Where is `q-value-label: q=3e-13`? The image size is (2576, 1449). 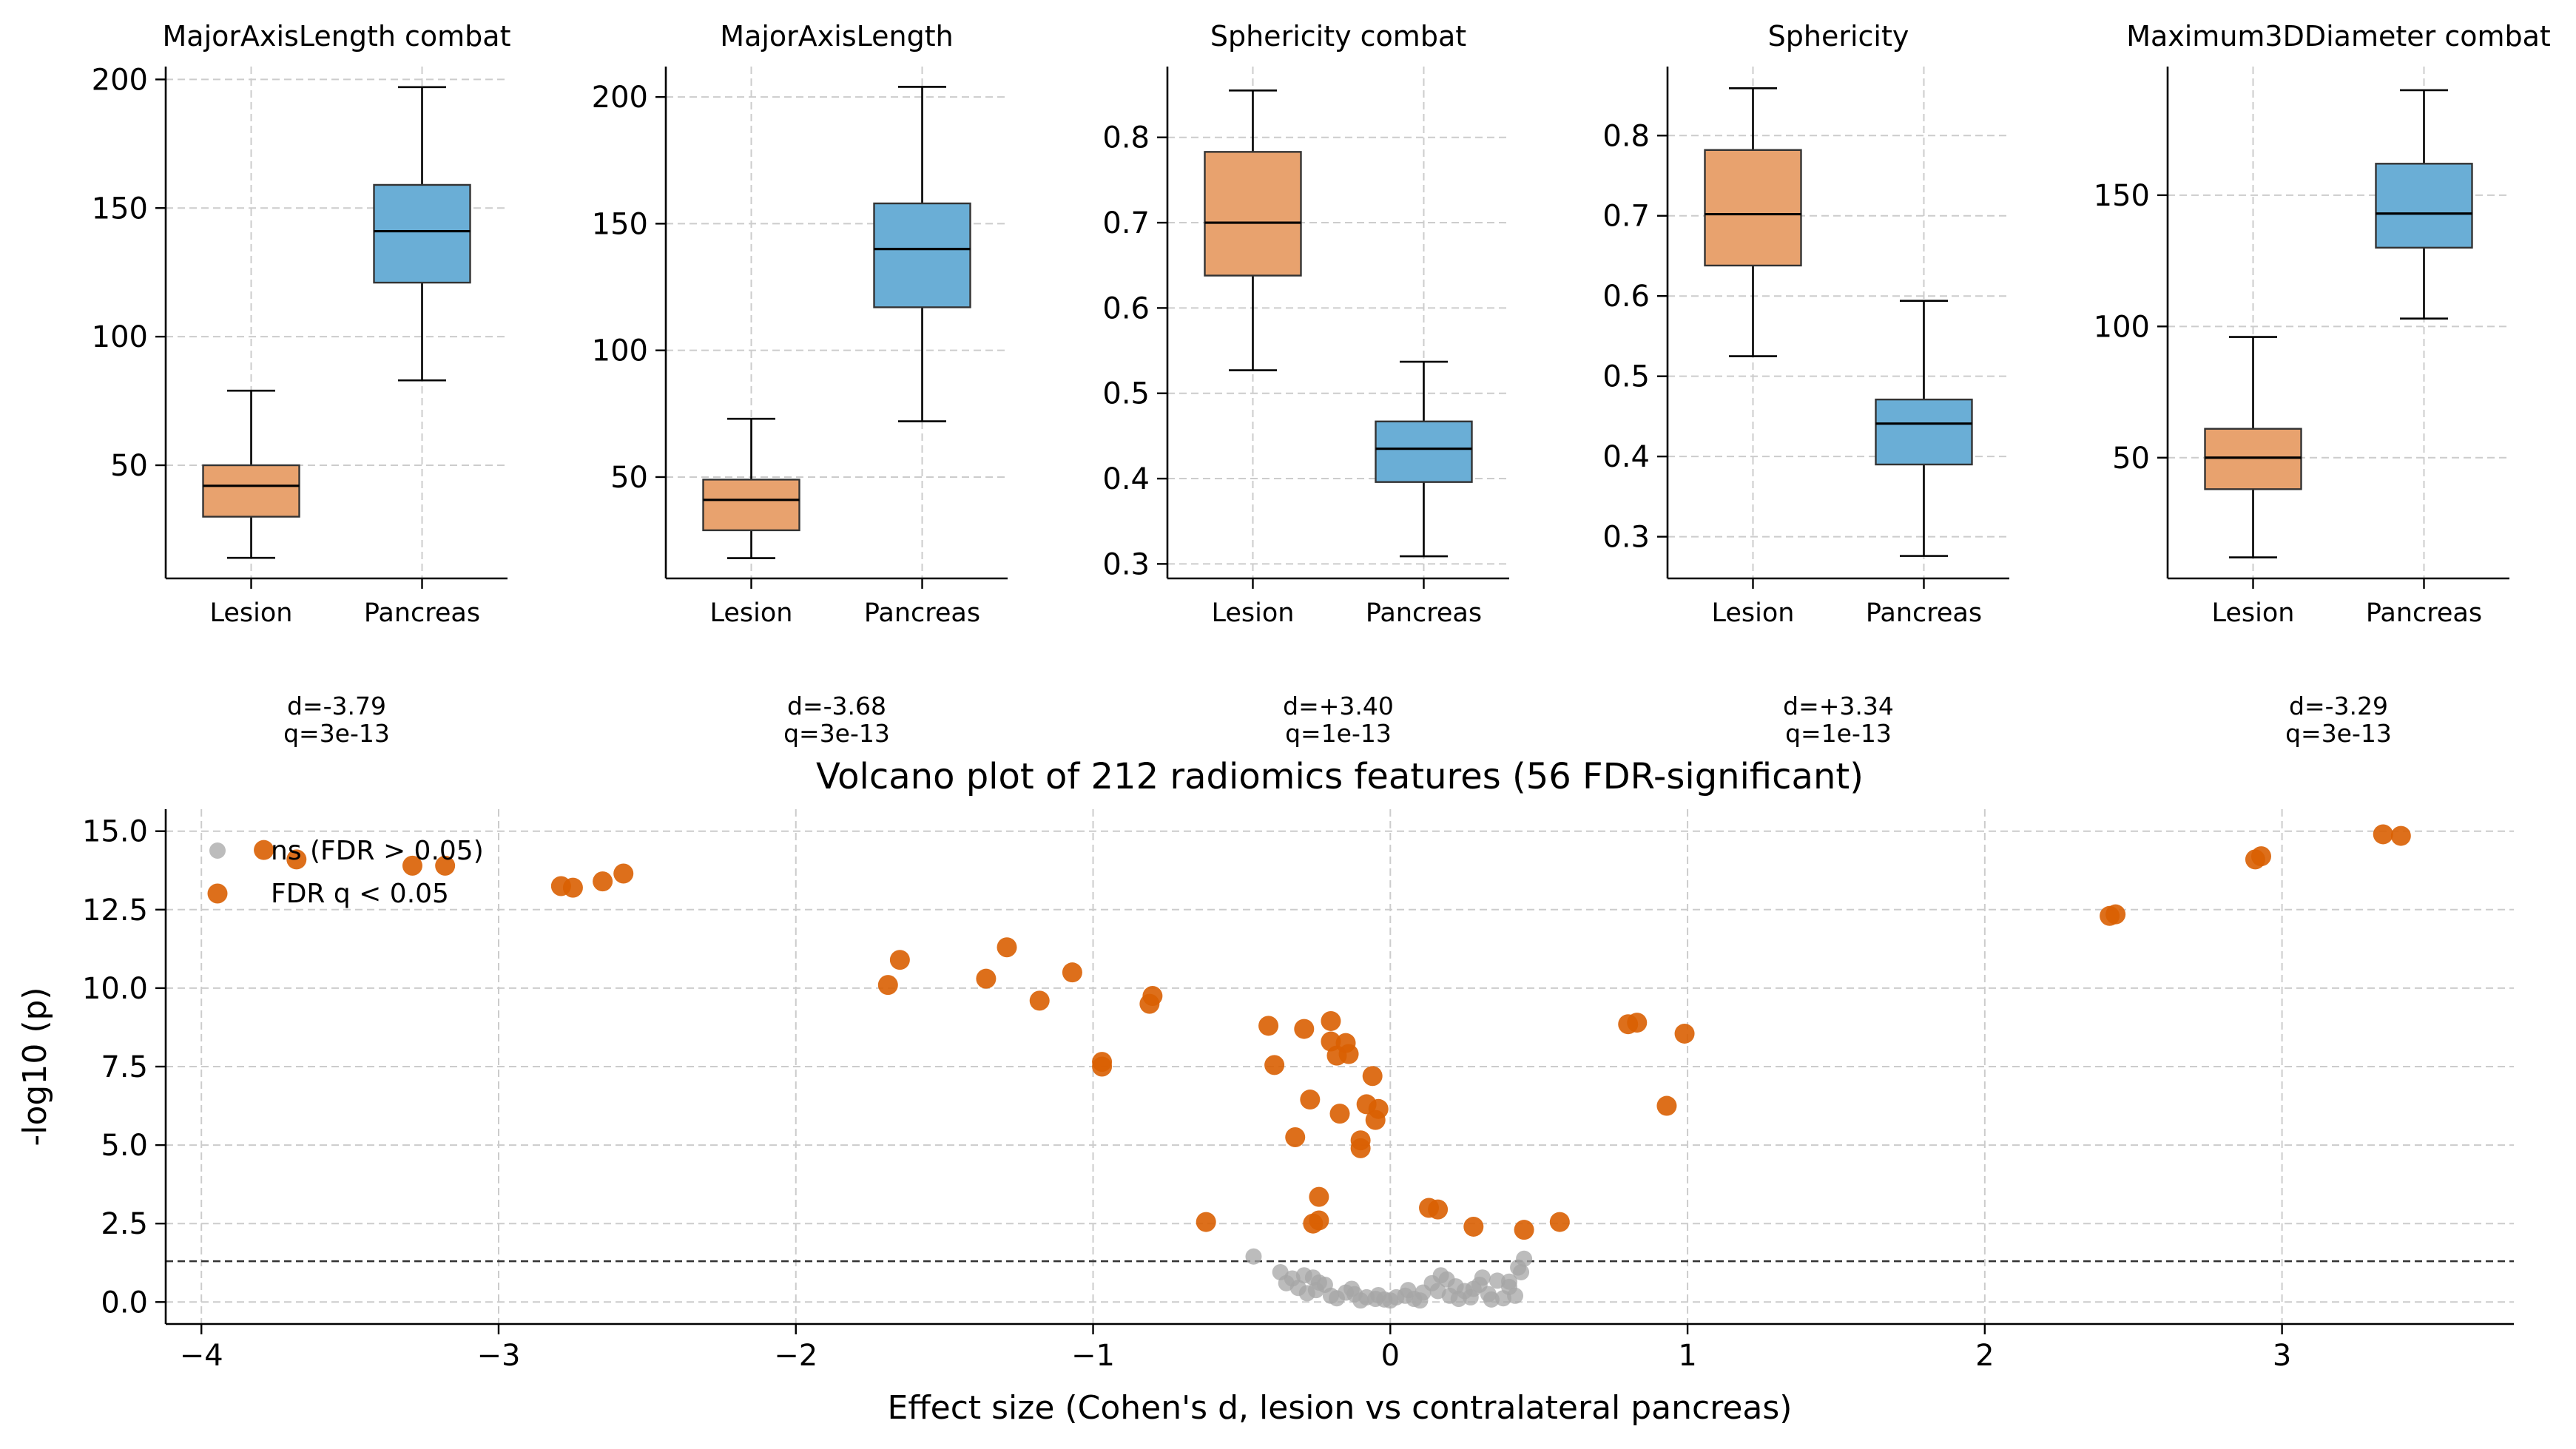 q-value-label: q=3e-13 is located at coordinates (836, 733).